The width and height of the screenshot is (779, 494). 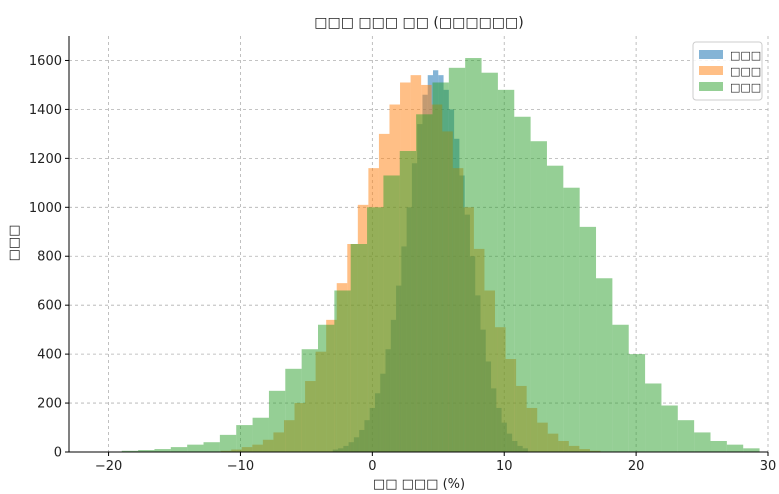 What do you see at coordinates (768, 466) in the screenshot?
I see `x-tick-label: 30` at bounding box center [768, 466].